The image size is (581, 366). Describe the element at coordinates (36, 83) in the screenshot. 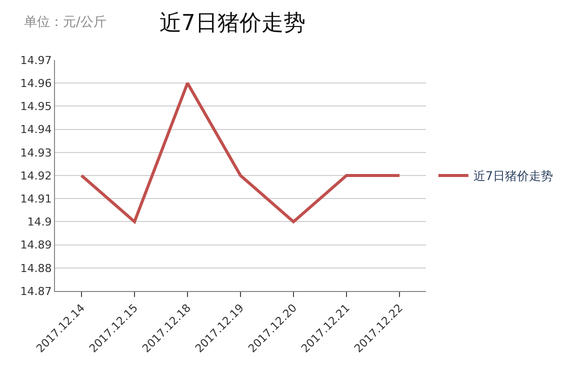

I see `y-tick-label: 14.96` at that location.